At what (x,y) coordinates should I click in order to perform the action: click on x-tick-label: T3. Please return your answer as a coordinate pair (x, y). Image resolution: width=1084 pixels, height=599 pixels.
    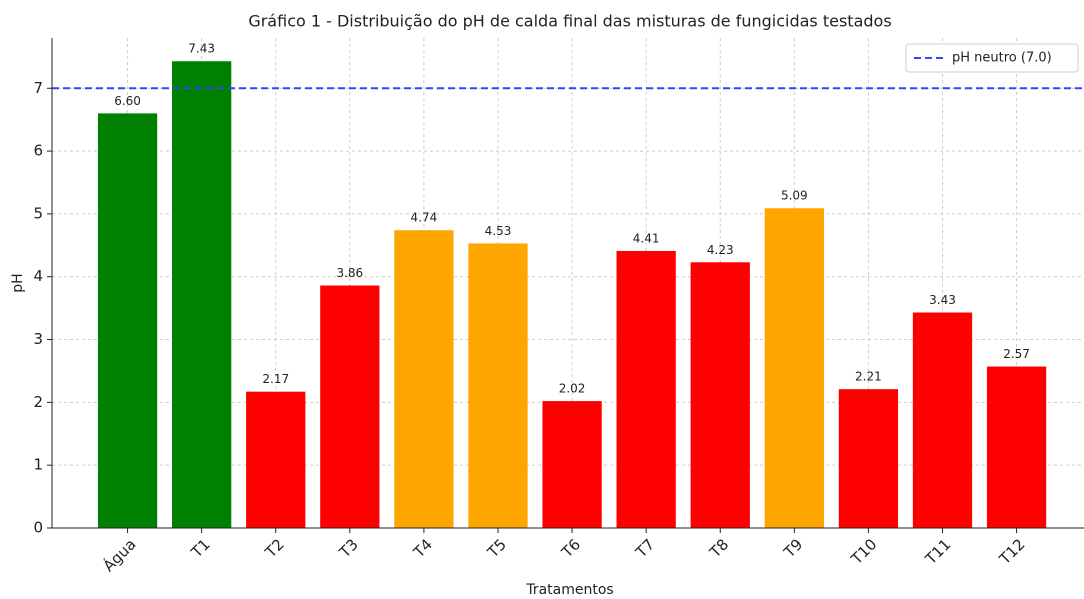
    Looking at the image, I should click on (348, 548).